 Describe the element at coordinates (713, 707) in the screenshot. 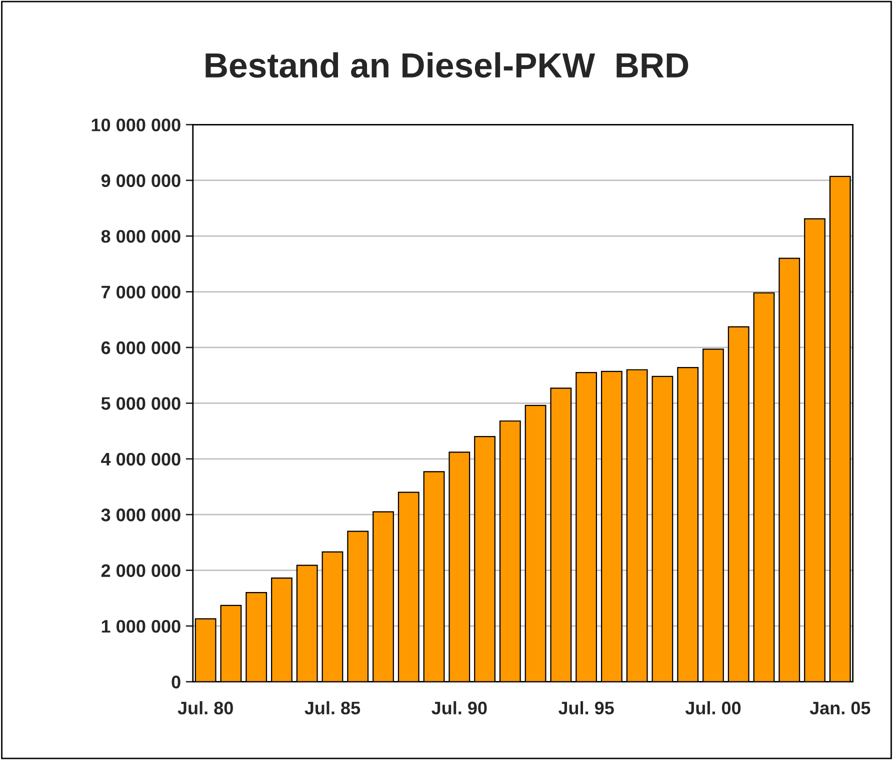

I see `x-tick-label: Jul. 00` at that location.